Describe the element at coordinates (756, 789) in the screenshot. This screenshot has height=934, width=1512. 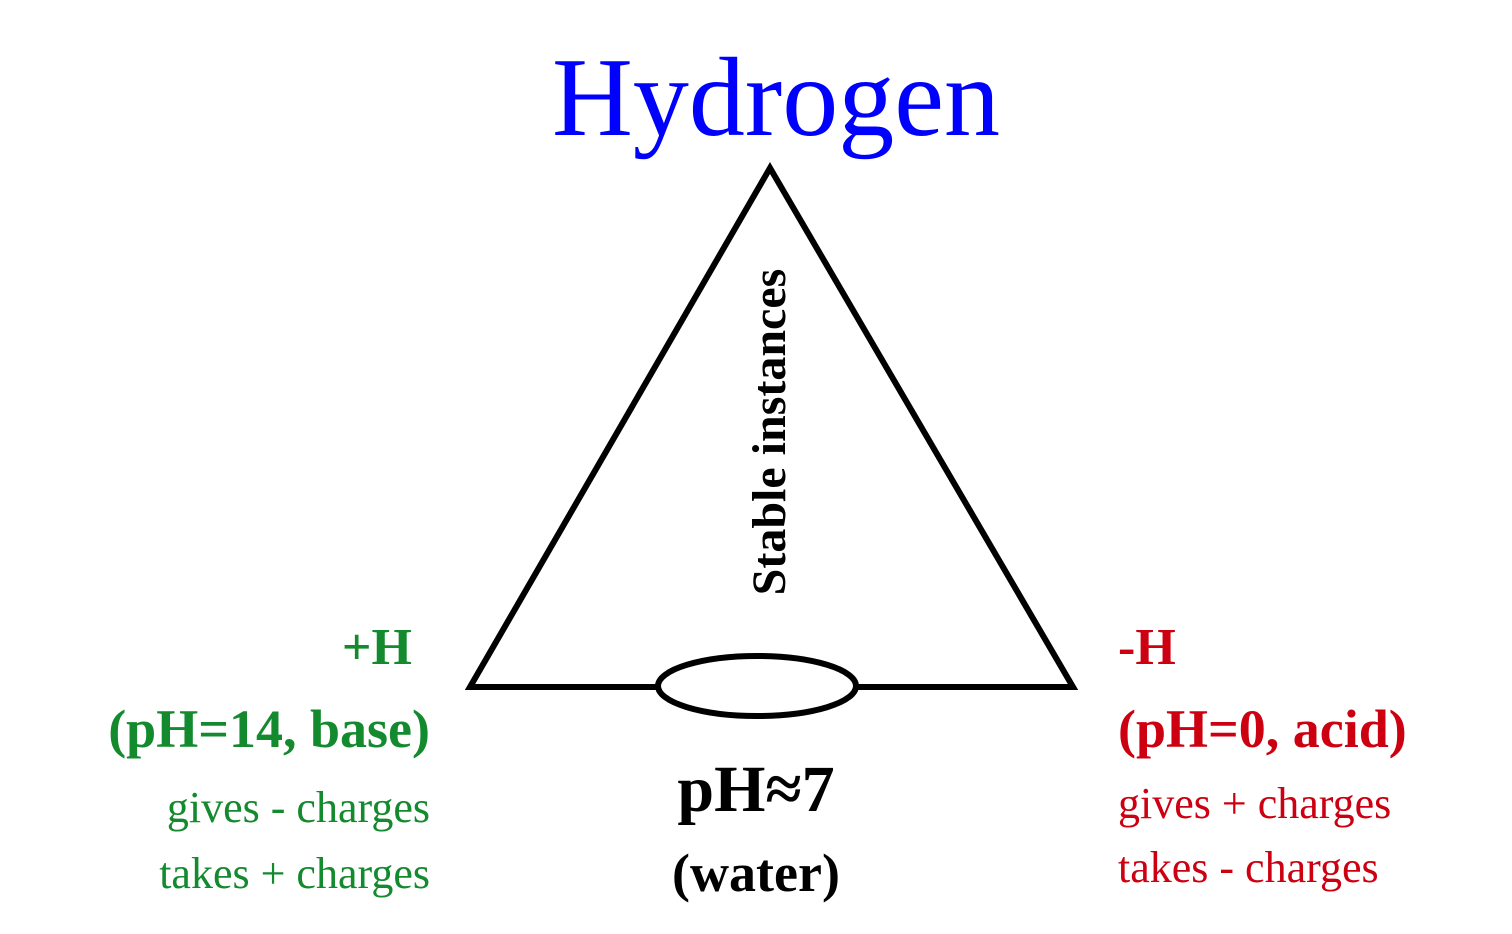
I see `neutral-ph-label: pH≈7` at that location.